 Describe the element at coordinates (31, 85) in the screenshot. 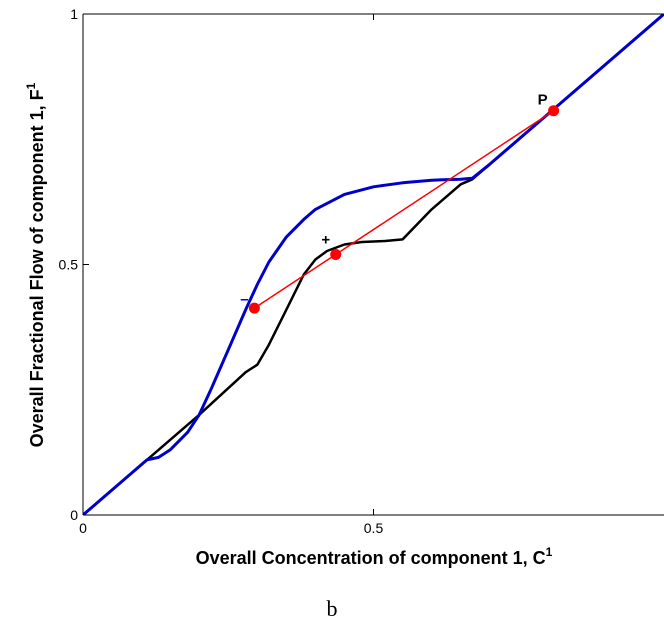

I see `y-axis-title-superscript: 1` at that location.